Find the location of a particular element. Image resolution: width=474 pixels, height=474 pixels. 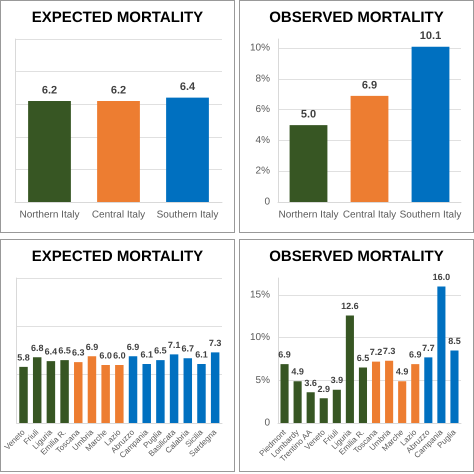

y-tick-label: 15% is located at coordinates (260, 295).